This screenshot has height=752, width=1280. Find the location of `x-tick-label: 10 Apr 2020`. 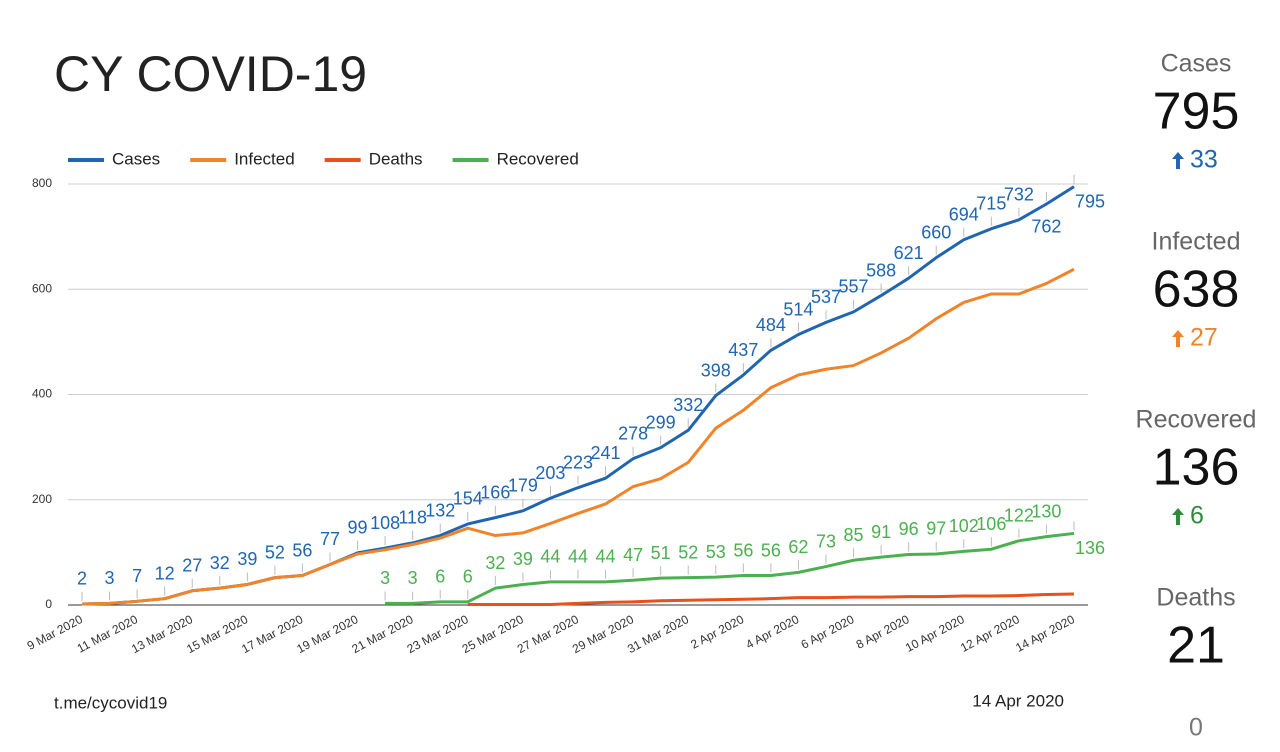

x-tick-label: 10 Apr 2020 is located at coordinates (935, 633).